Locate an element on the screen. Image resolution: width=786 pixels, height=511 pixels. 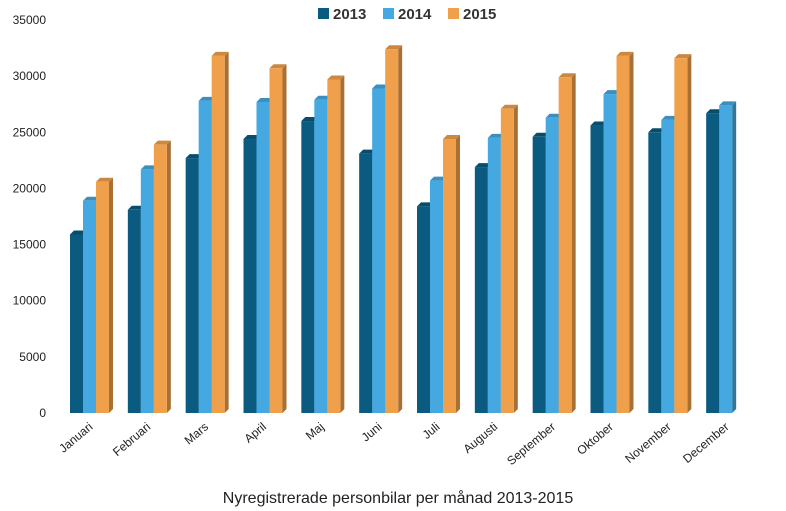
bar-2015-februari is located at coordinates (162, 276).